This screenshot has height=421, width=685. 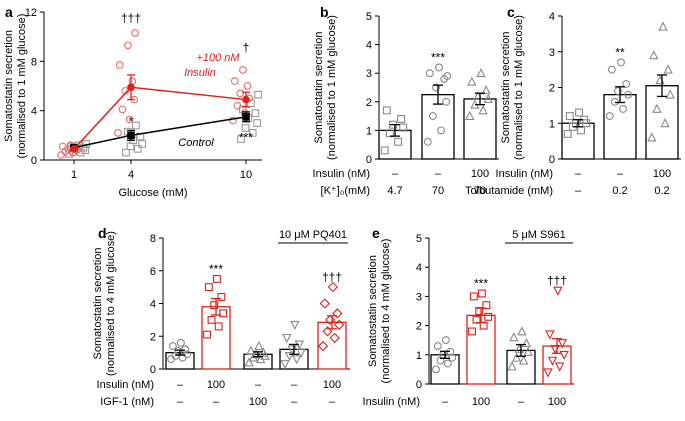 I want to click on panel-e-y-tick-label: 3, so click(x=419, y=297).